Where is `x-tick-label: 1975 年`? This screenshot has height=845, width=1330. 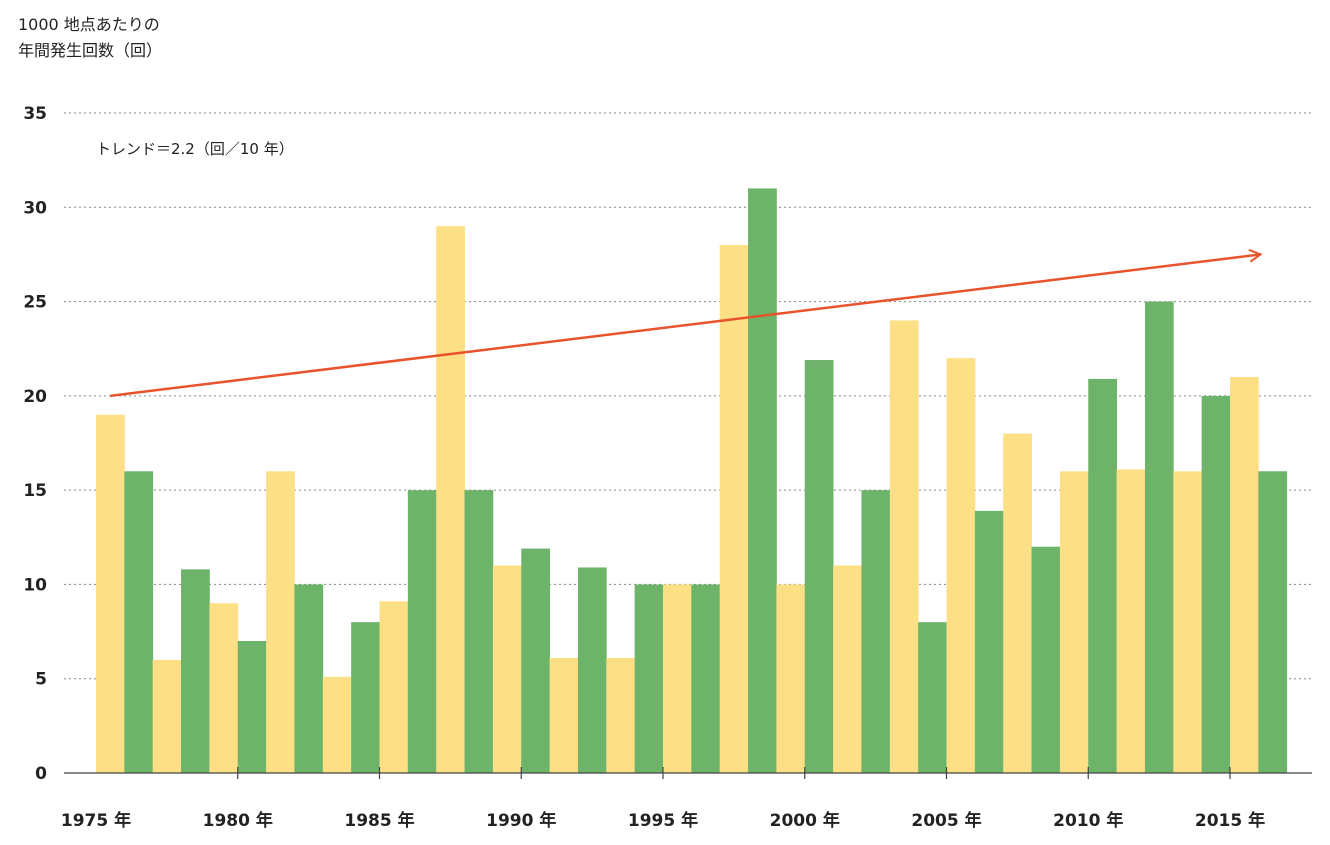 x-tick-label: 1975 年 is located at coordinates (96, 820).